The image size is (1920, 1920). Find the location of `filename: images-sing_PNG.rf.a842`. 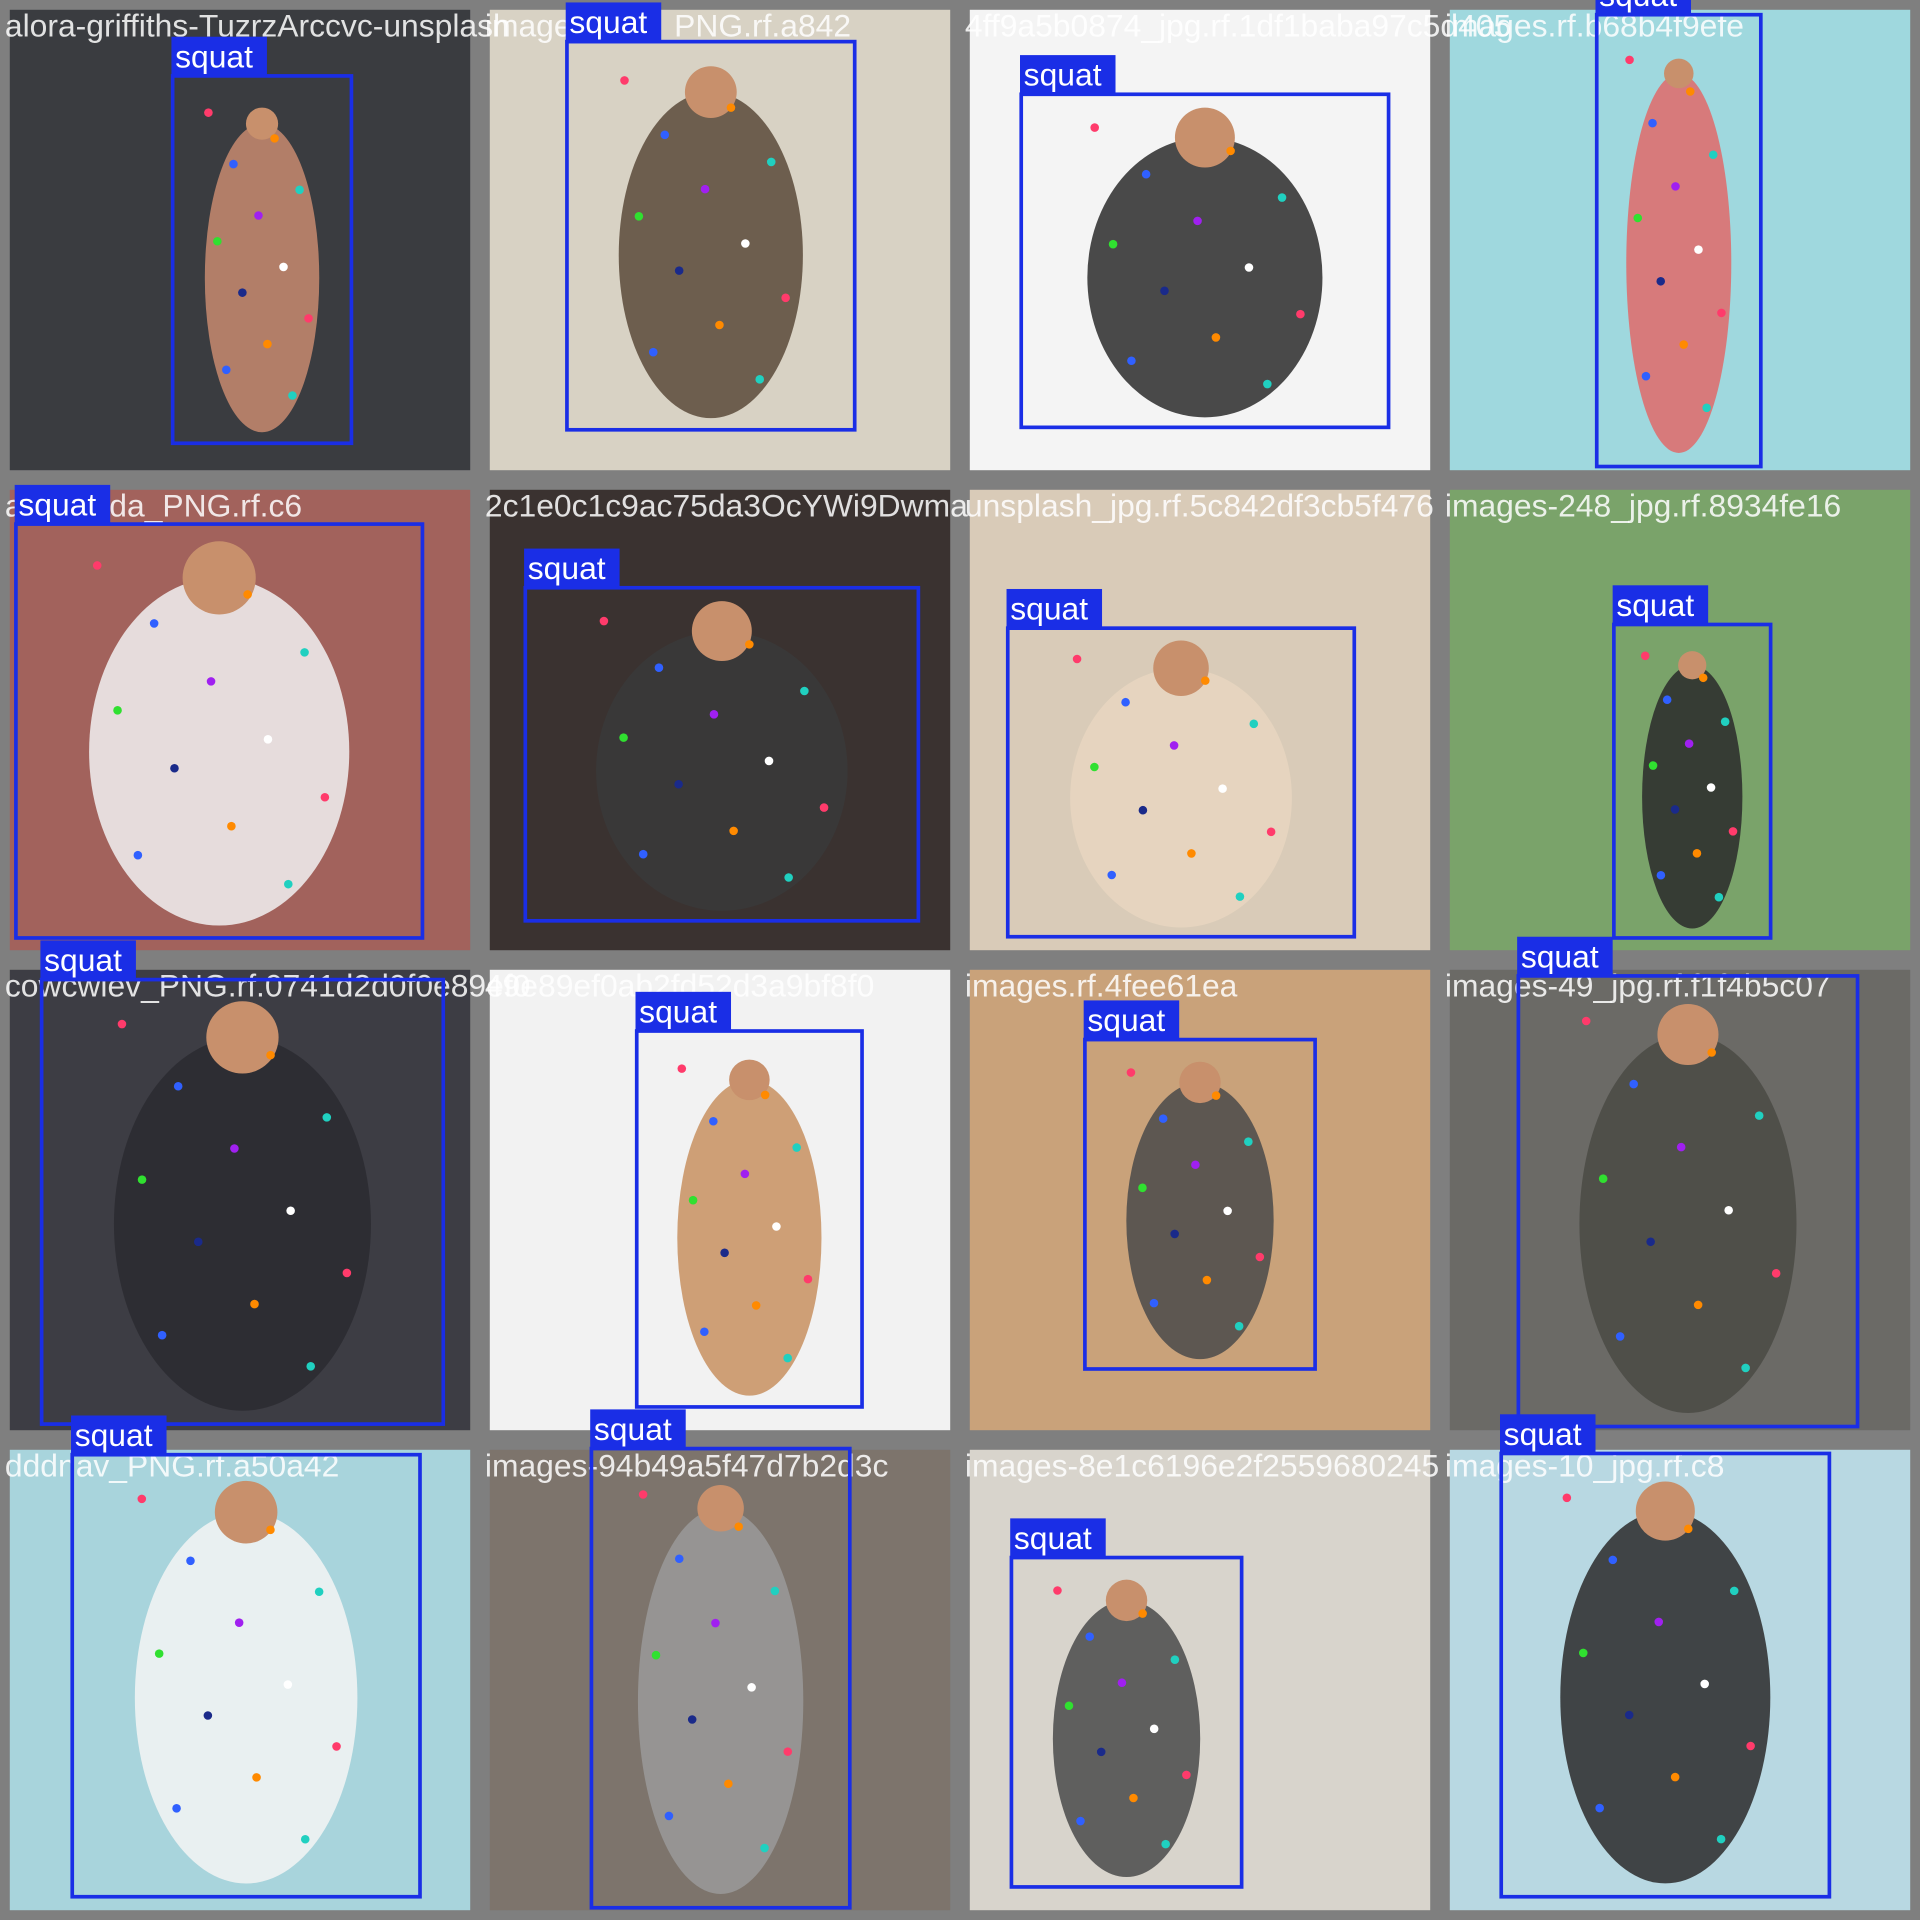

filename: images-sing_PNG.rf.a842 is located at coordinates (668, 26).